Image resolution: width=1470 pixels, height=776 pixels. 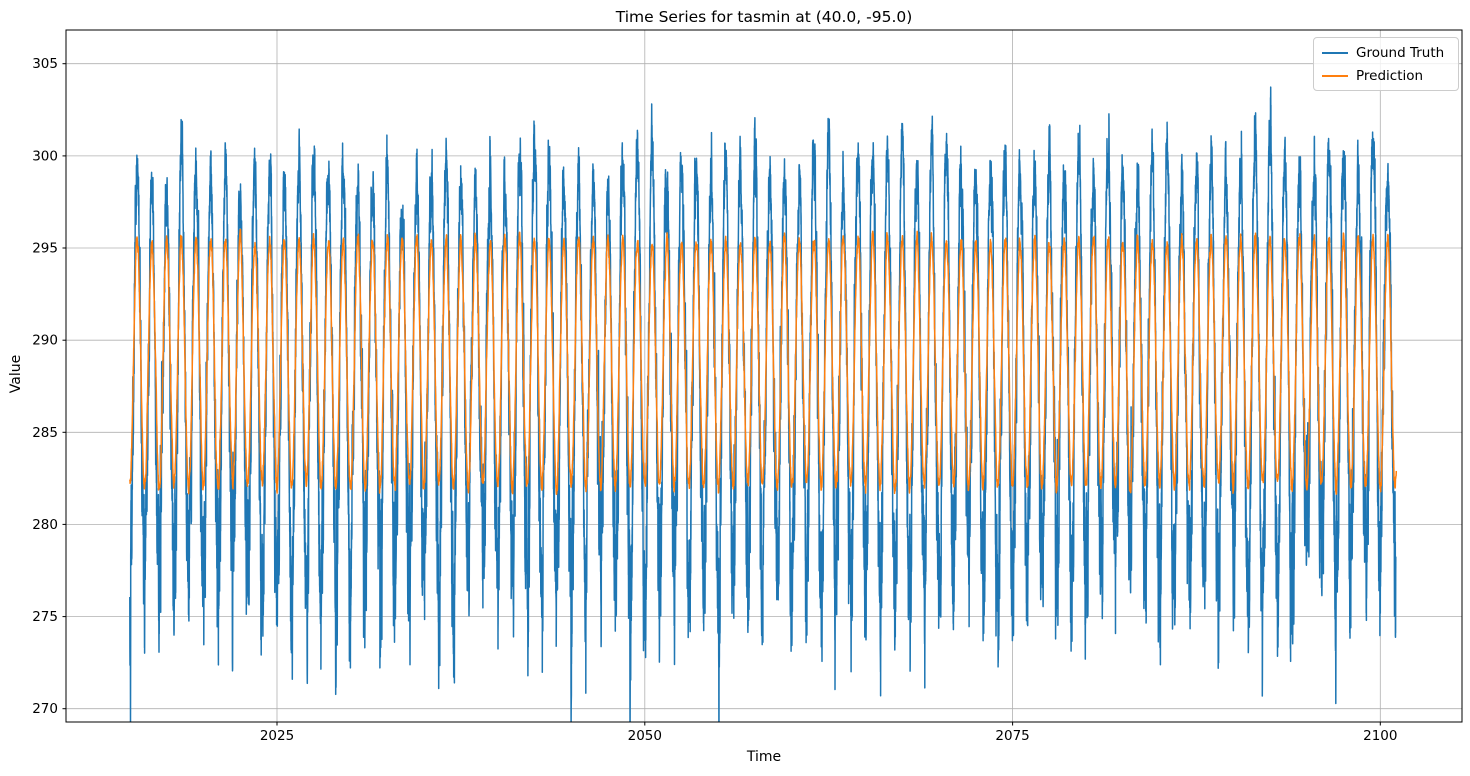 What do you see at coordinates (1390, 75) in the screenshot?
I see `legend-label-prediction: Prediction` at bounding box center [1390, 75].